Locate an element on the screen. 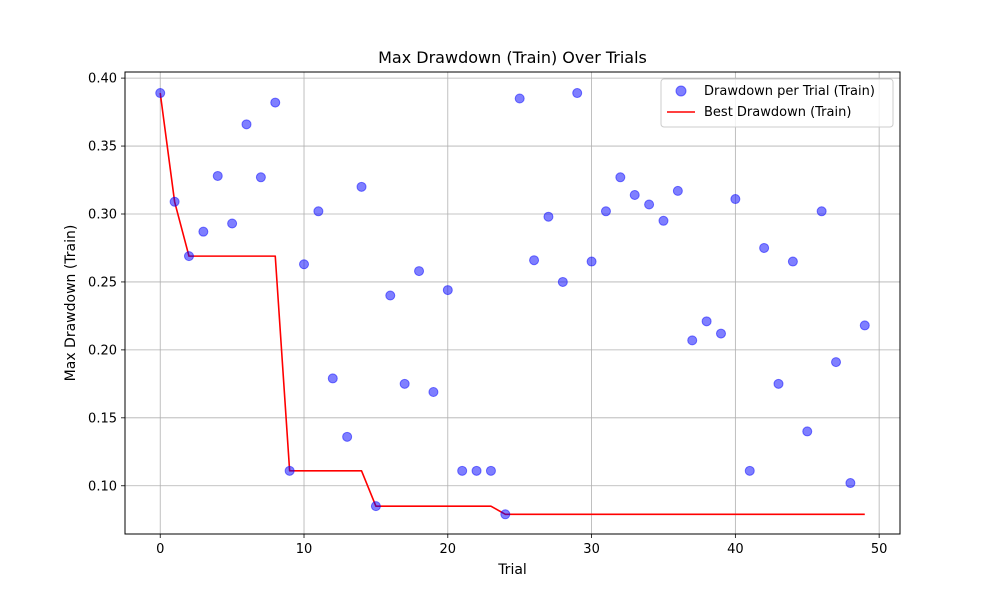 This screenshot has width=1000, height=604. y-tick-label: 0.30 is located at coordinates (102, 214).